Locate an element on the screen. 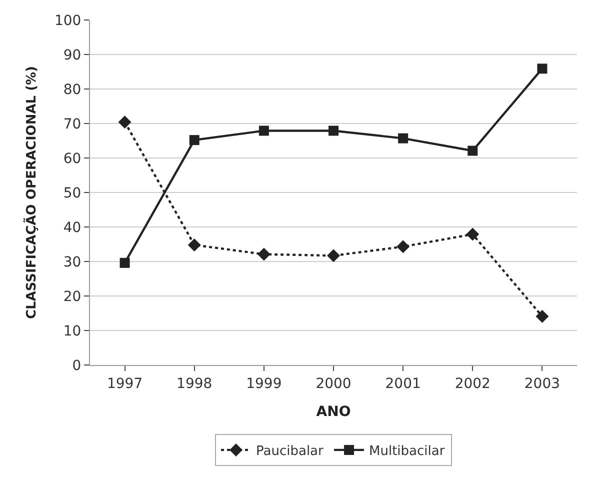 The height and width of the screenshot is (478, 597). x-tick-label: 2002 is located at coordinates (472, 384).